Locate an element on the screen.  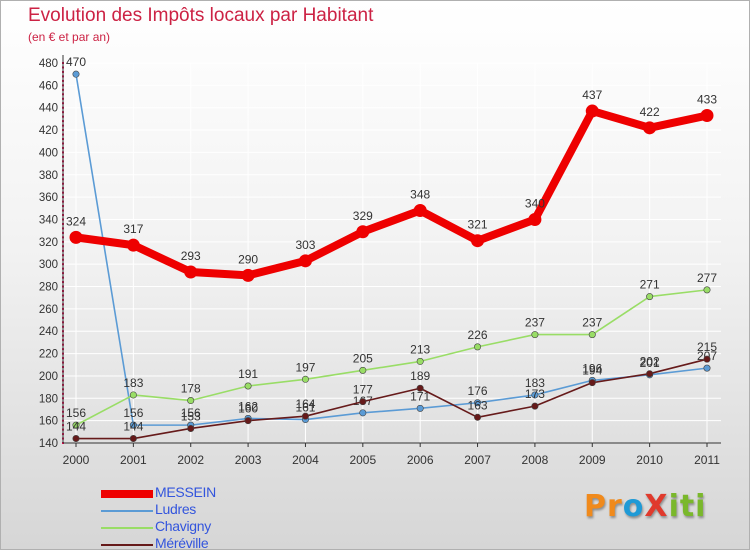
logo-letter-x: X is located at coordinates (656, 506).